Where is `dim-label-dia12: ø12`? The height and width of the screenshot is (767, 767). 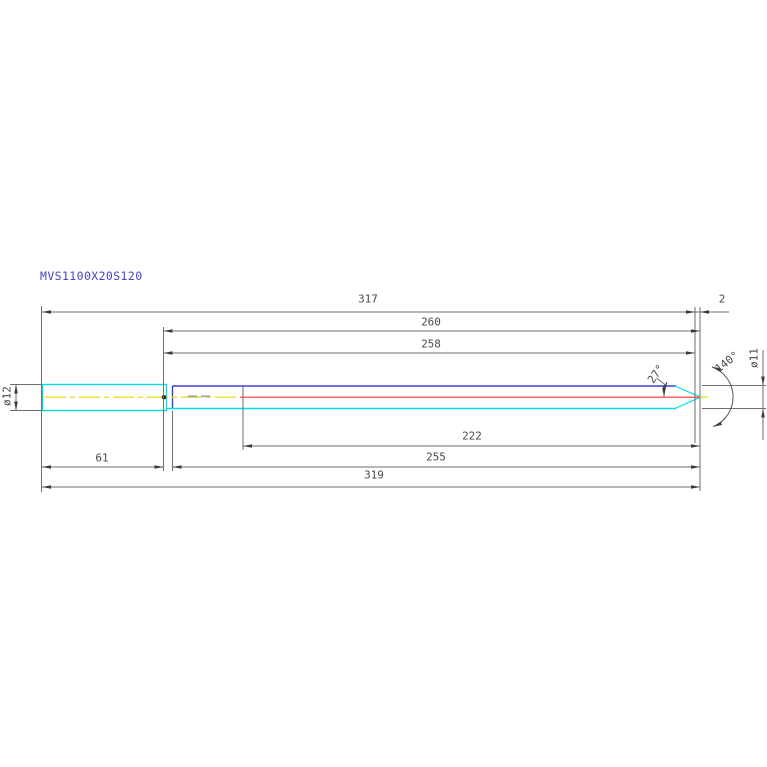
dim-label-dia12: ø12 is located at coordinates (7, 396).